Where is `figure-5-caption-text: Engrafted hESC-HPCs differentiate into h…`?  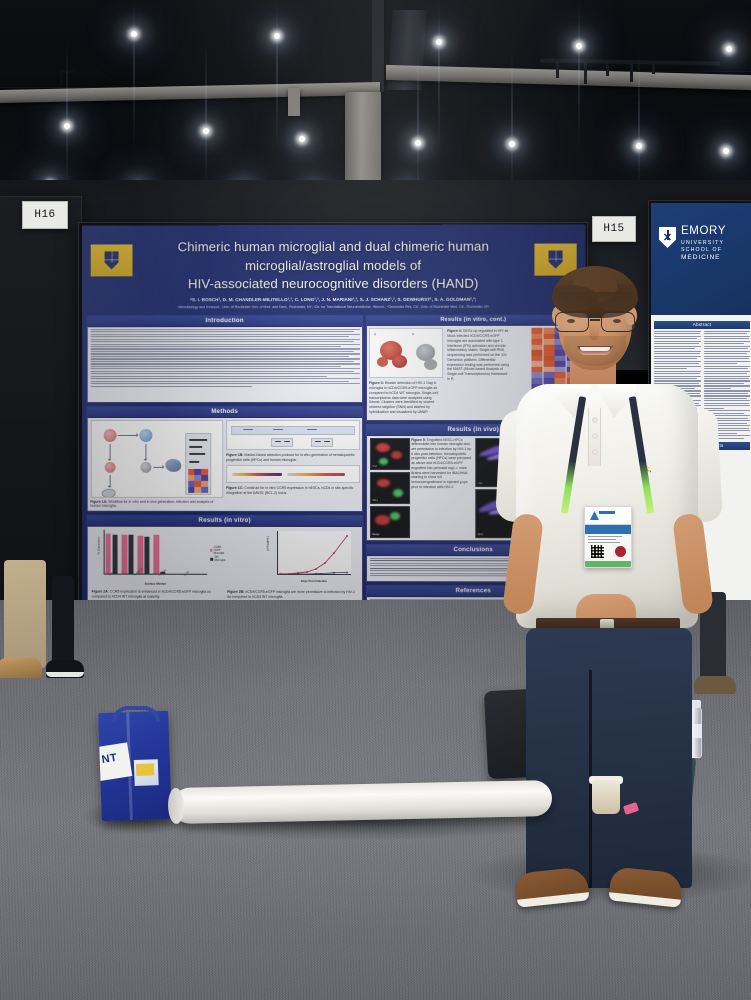
figure-5-caption-text: Engrafted hESC-HPCs differentiate into h… is located at coordinates (441, 463).